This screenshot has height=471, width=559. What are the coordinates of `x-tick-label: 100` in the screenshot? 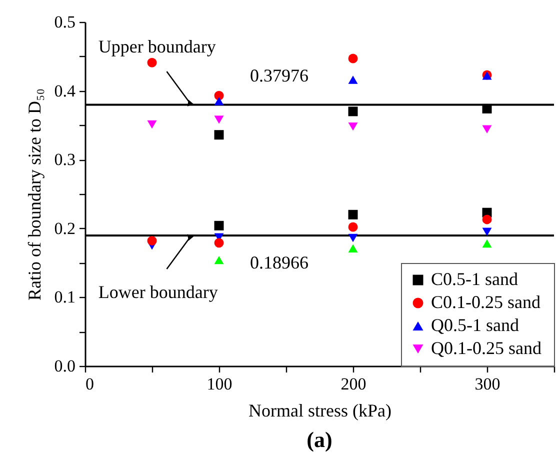 It's located at (219, 384).